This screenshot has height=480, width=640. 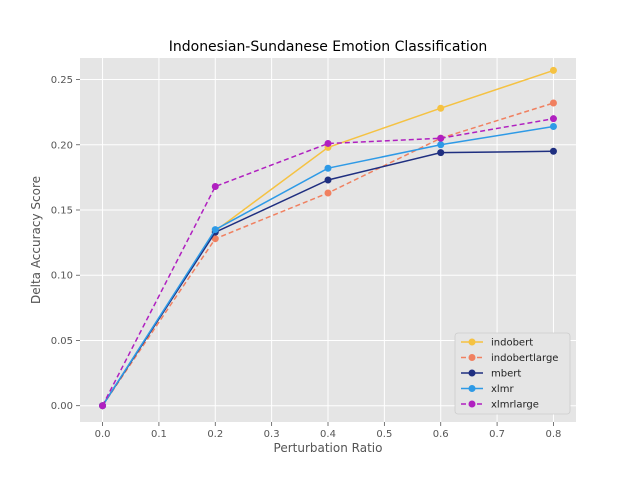 What do you see at coordinates (62, 276) in the screenshot?
I see `y-tick-label: 0.10` at bounding box center [62, 276].